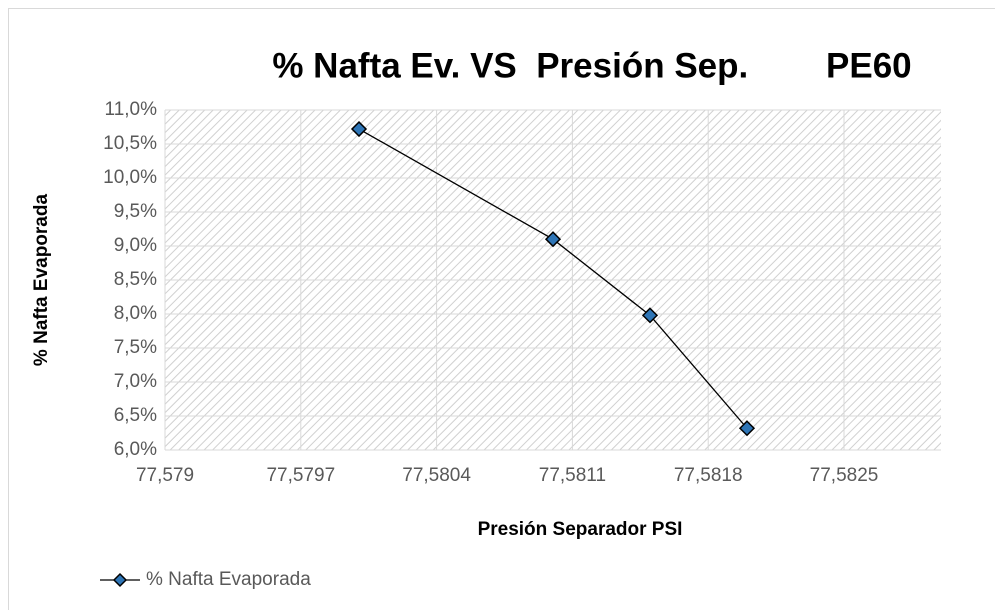  Describe the element at coordinates (135, 415) in the screenshot. I see `y-tick-label: 6,5%` at that location.